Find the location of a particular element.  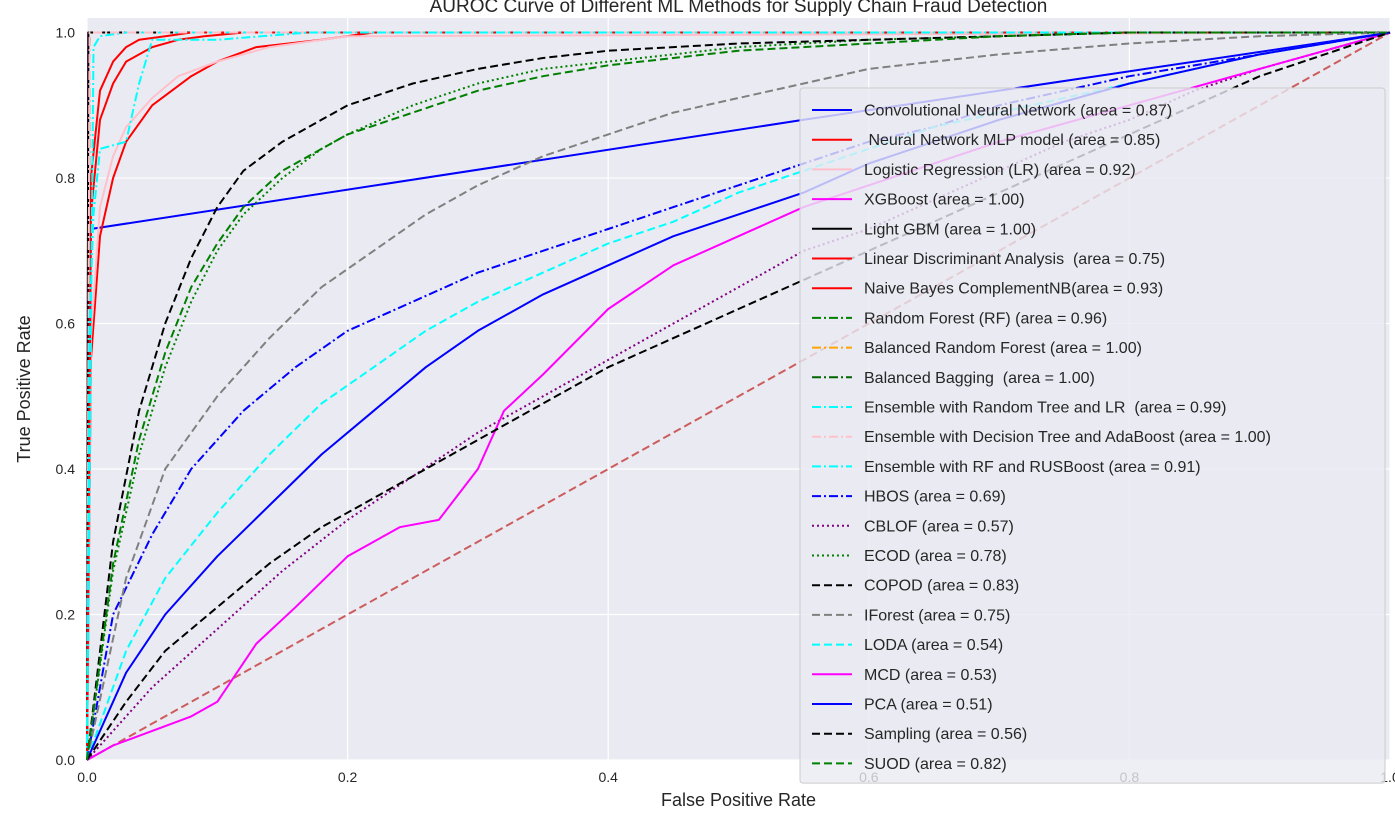

legend-label-4: Light GBM (area = 1.00) is located at coordinates (950, 229).